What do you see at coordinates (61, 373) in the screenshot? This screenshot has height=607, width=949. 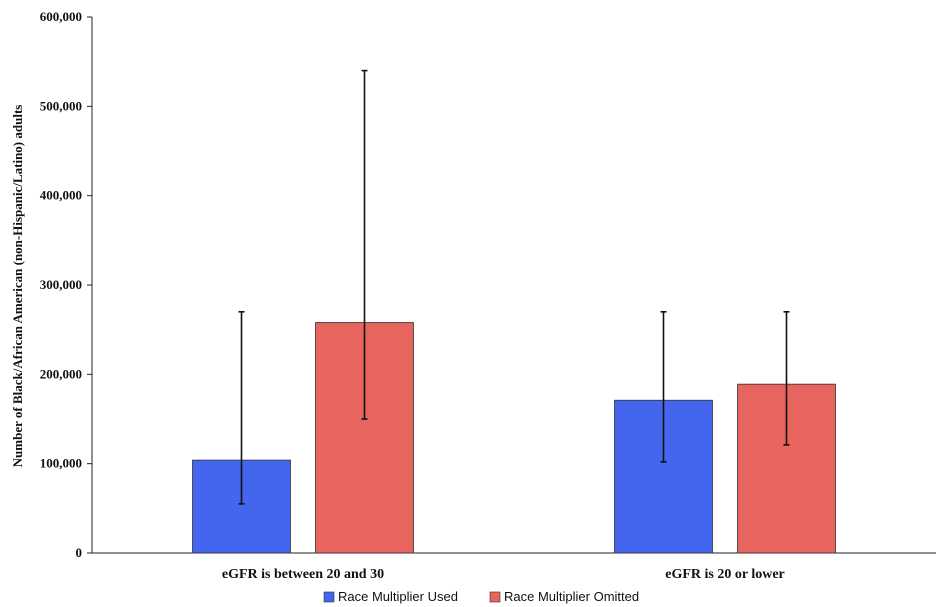 I see `y-tick-label: 200,000` at bounding box center [61, 373].